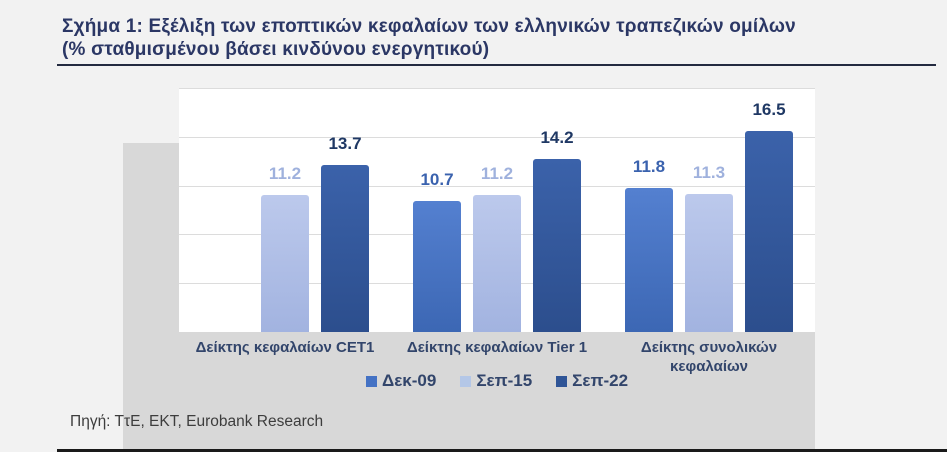 The height and width of the screenshot is (452, 947). I want to click on legend-item: Σεπ-15, so click(496, 381).